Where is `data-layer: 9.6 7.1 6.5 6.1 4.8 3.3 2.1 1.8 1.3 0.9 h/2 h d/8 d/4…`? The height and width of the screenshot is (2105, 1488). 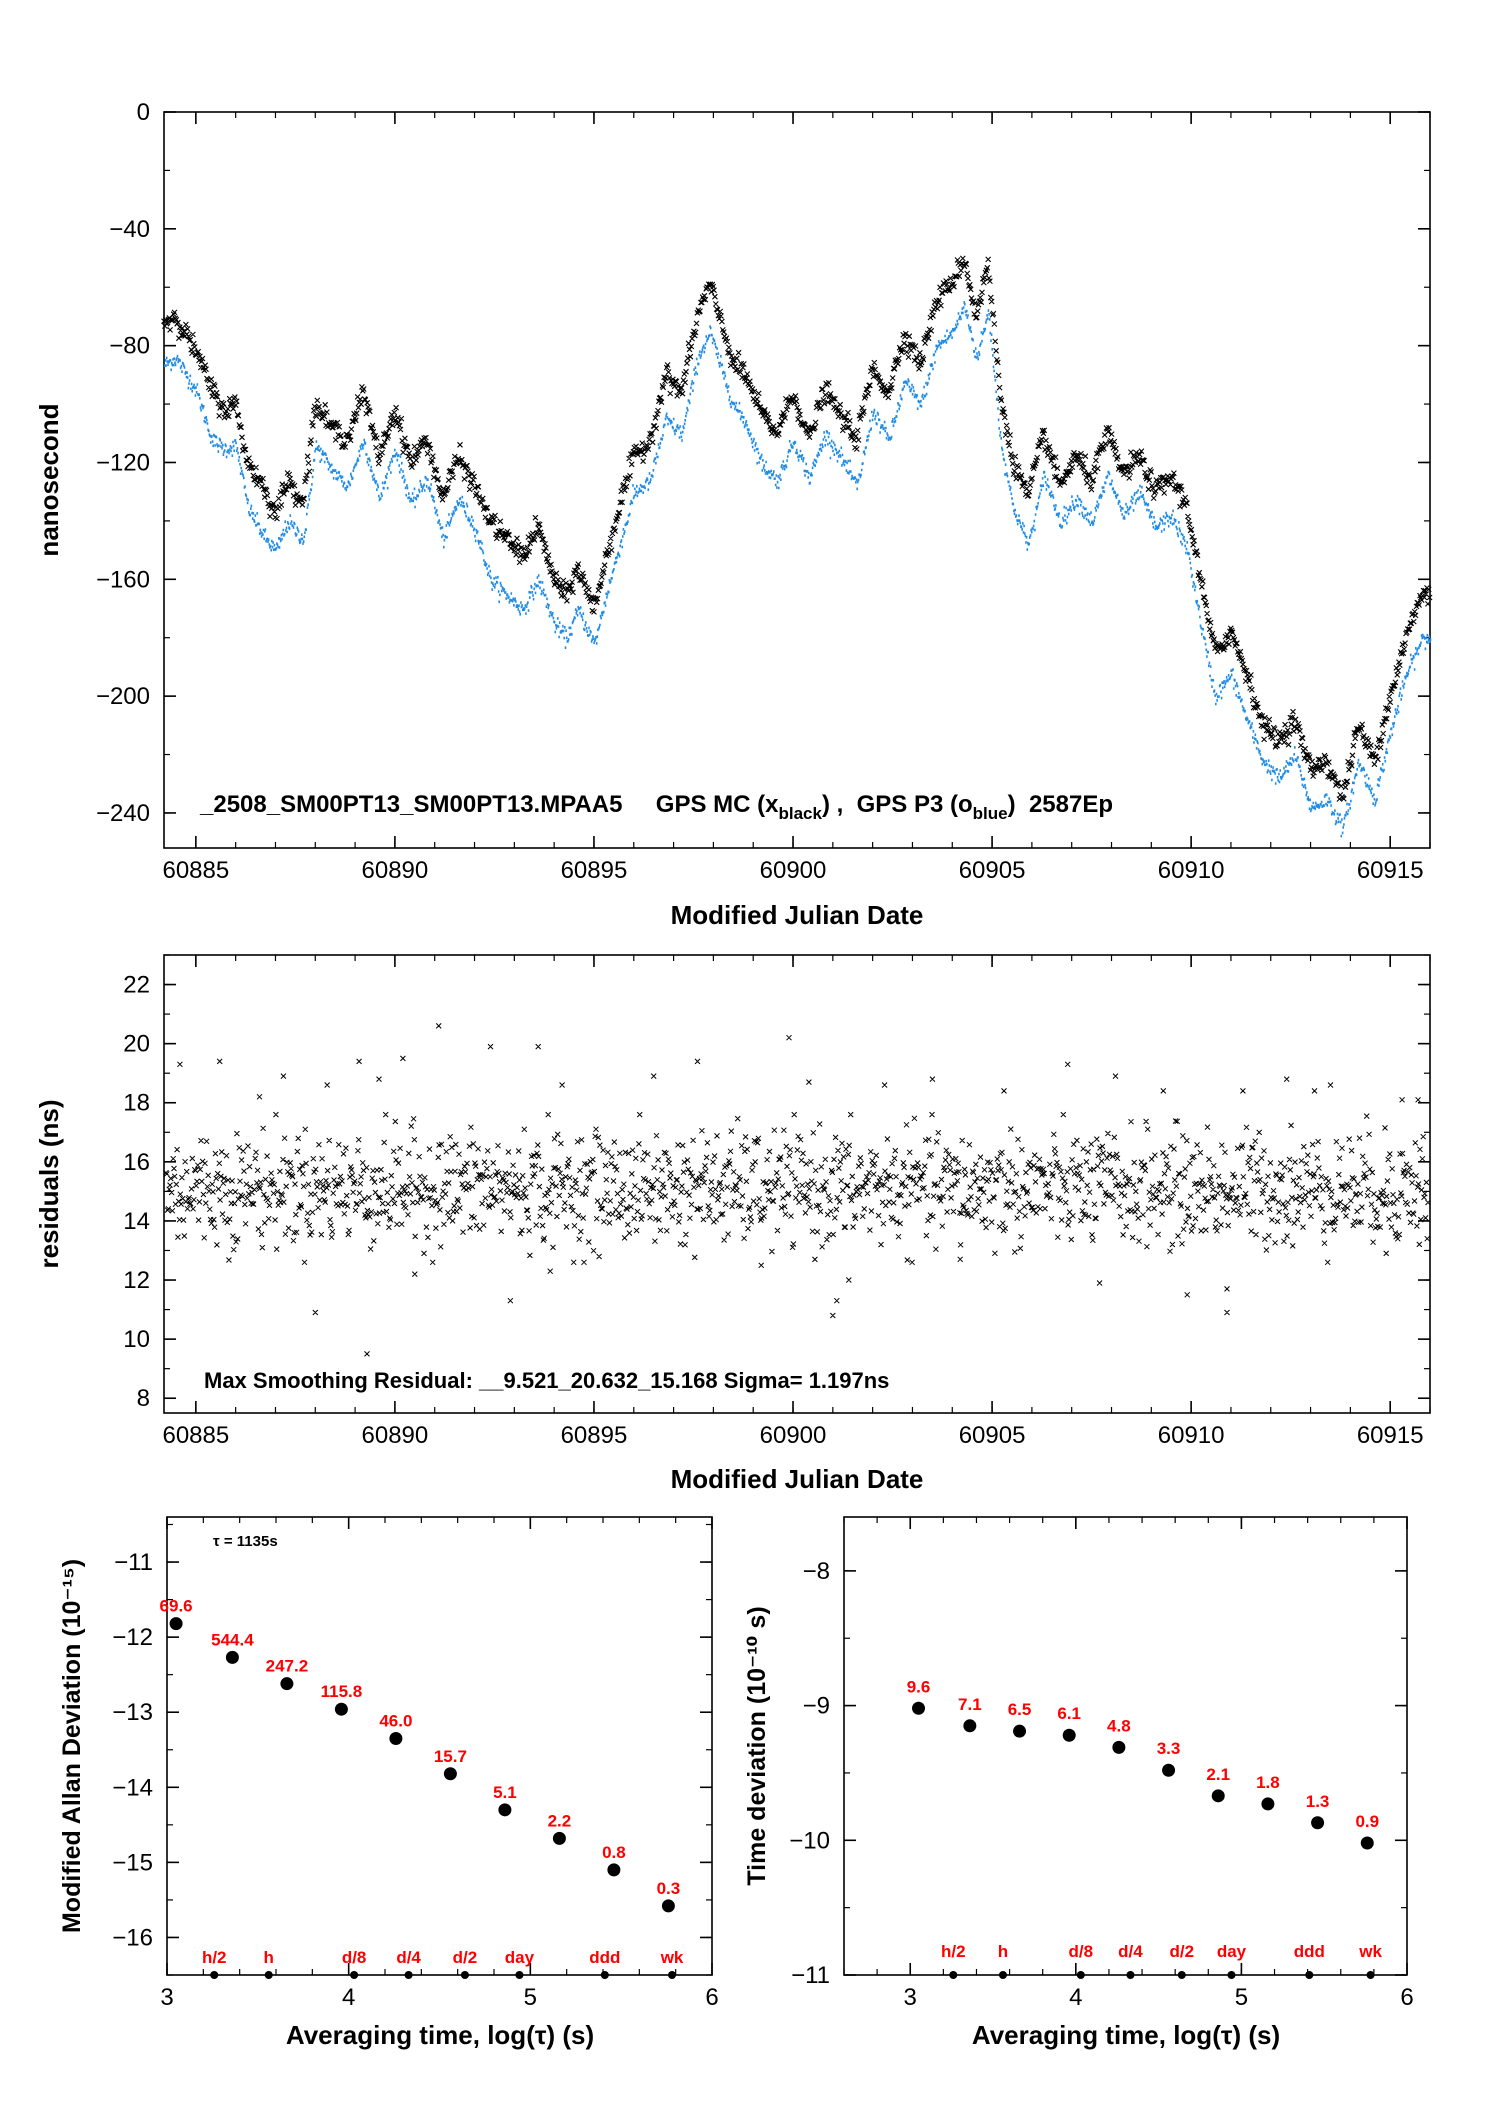 data-layer: 9.6 7.1 6.5 6.1 4.8 3.3 2.1 1.8 1.3 0.9 h/2 h d/8 d/4… is located at coordinates (1144, 1828).